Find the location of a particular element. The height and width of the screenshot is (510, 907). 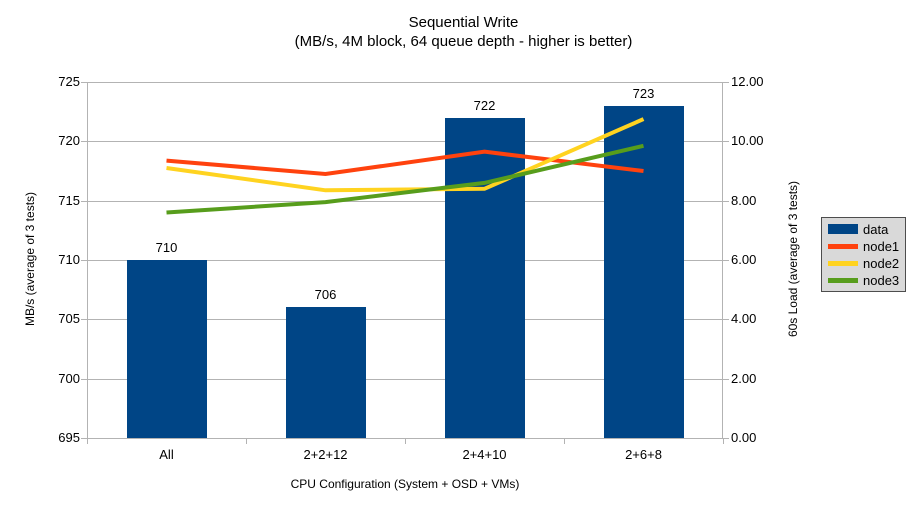

legend-label: node2 is located at coordinates (881, 263).